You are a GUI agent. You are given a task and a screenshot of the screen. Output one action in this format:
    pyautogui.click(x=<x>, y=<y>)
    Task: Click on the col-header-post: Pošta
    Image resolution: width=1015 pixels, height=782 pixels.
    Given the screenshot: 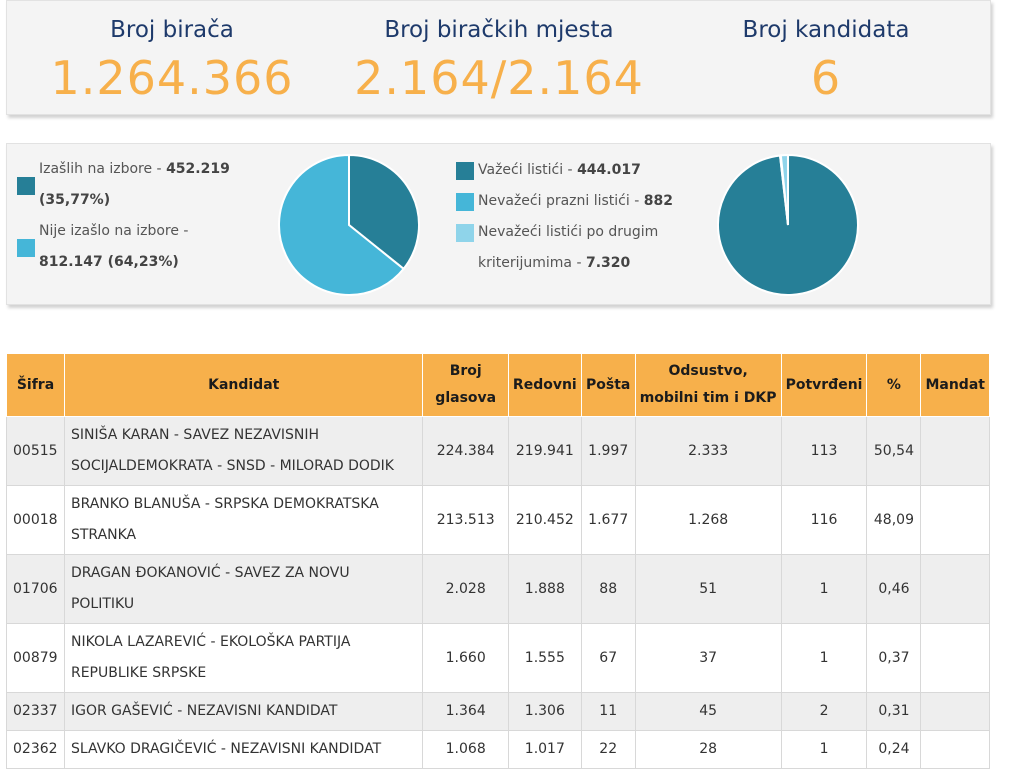 What is the action you would take?
    pyautogui.click(x=608, y=385)
    